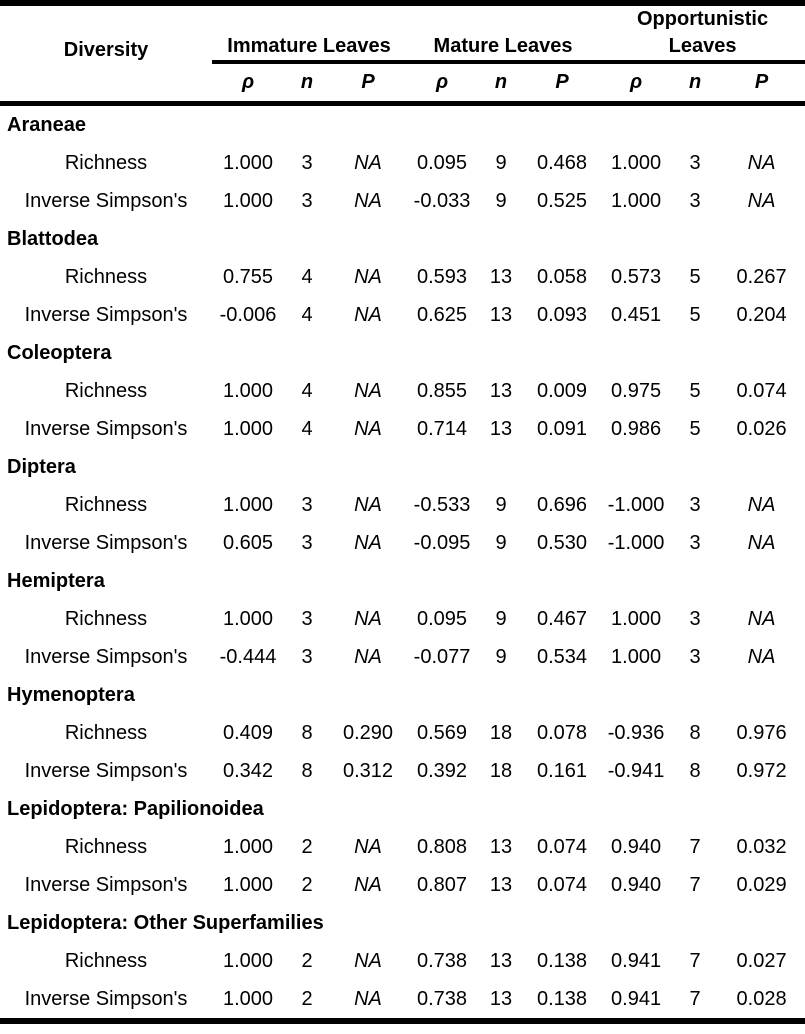 Image resolution: width=805 pixels, height=1034 pixels. I want to click on stat-value-cell: 0.940, so click(636, 846).